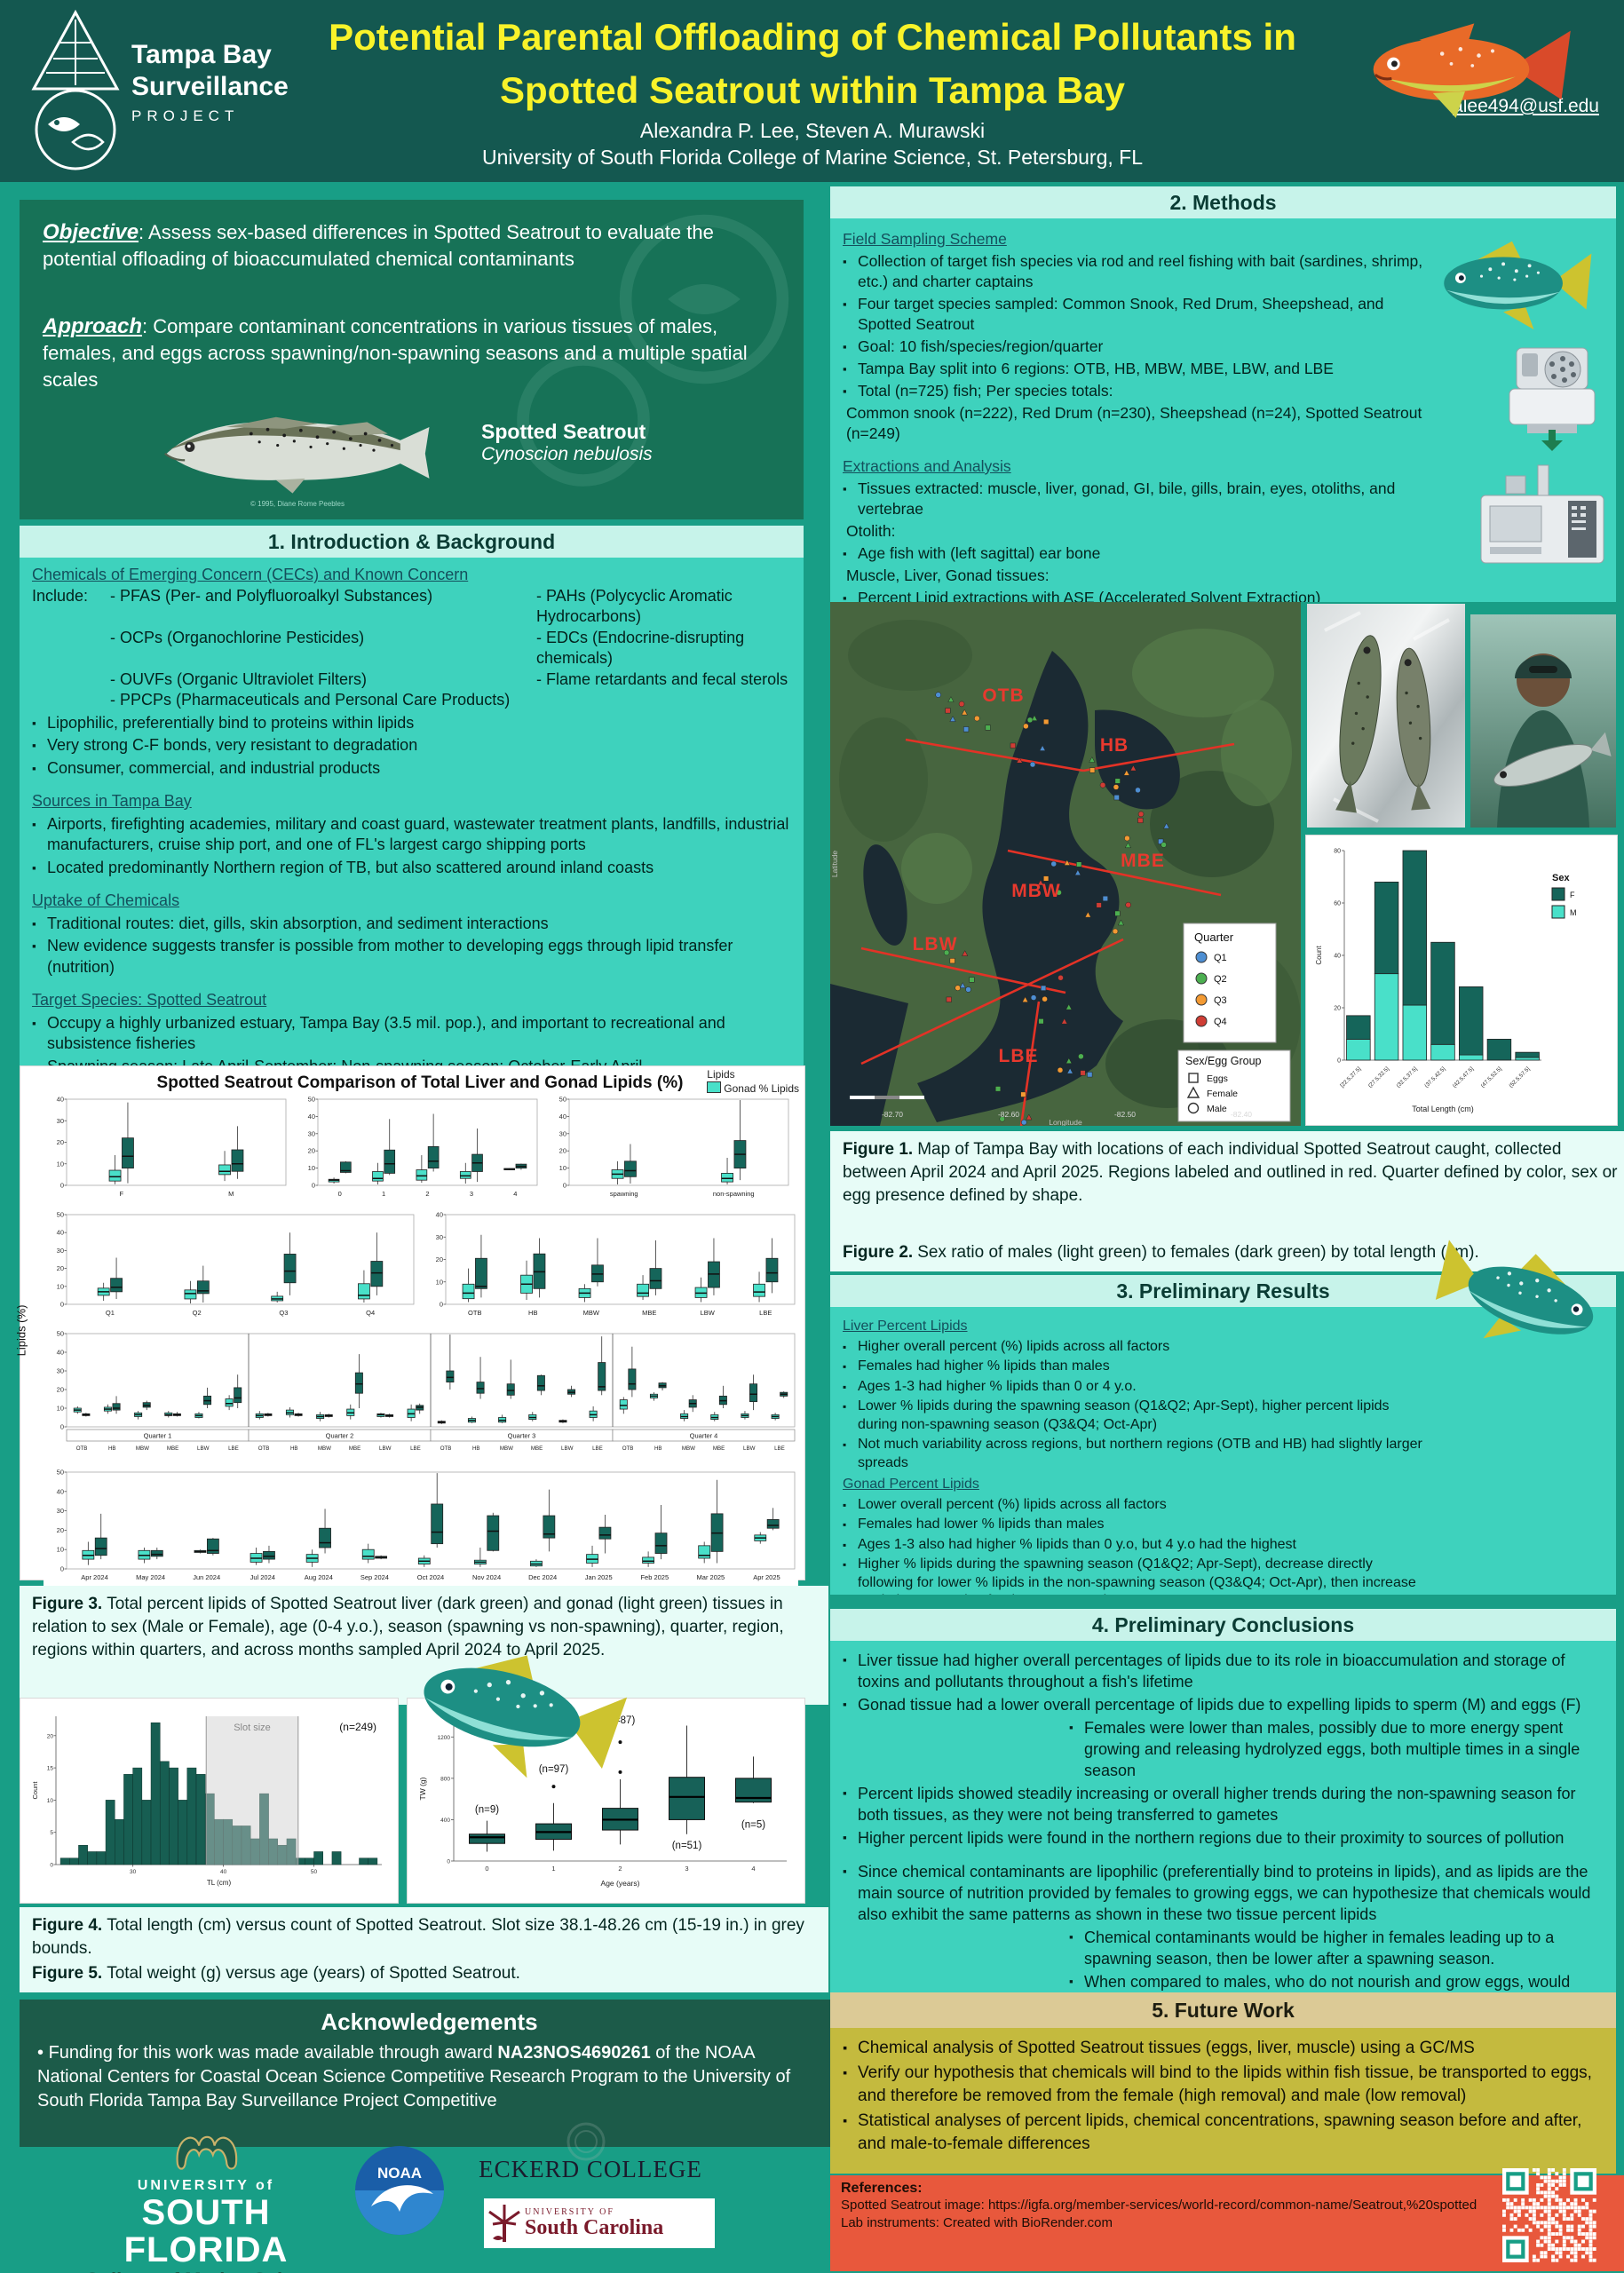  Describe the element at coordinates (812, 90) in the screenshot. I see `poster-title-line2: Spotted Seatrout within Tampa Bay` at that location.